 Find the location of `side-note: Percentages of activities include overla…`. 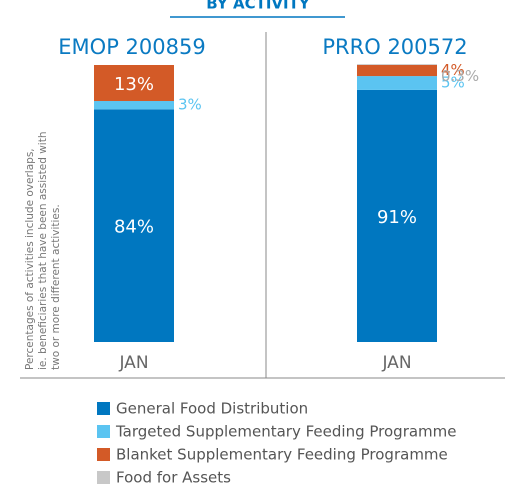

side-note: Percentages of activities include overla… is located at coordinates (43, 251).